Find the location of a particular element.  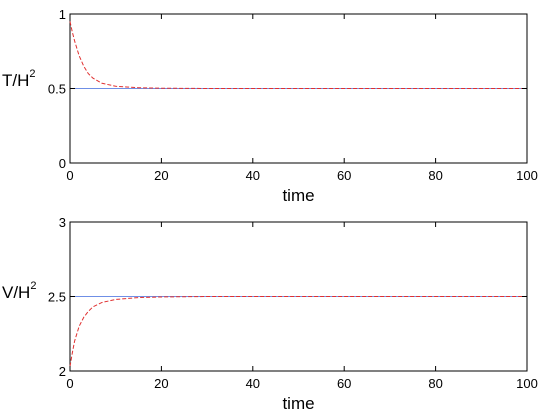

y-tick-label: 1 is located at coordinates (62, 14).